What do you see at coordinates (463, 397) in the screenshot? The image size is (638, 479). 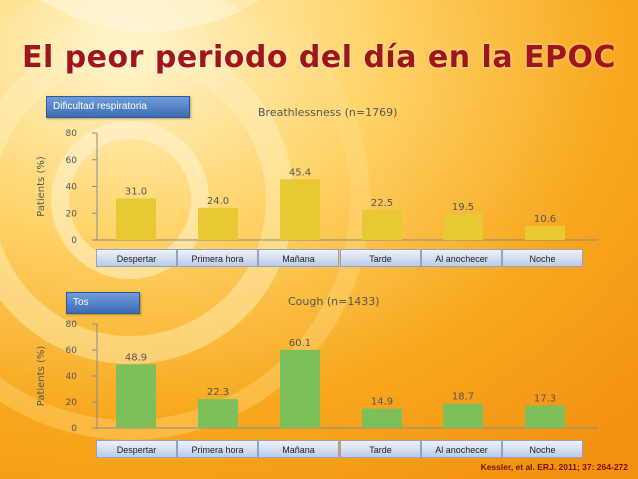 I see `cough-data-label-5: 18.7` at bounding box center [463, 397].